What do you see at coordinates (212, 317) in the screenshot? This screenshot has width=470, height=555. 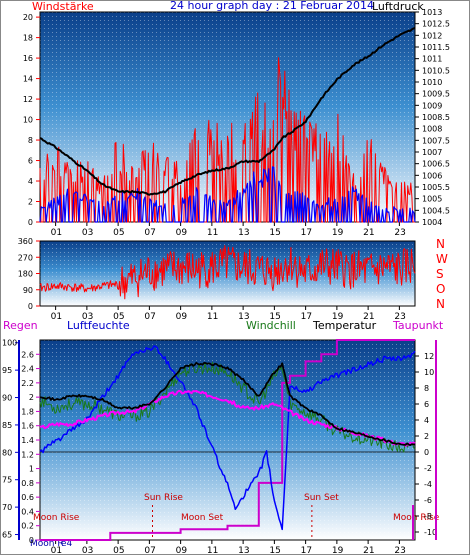 I see `dir-x-label: 11` at bounding box center [212, 317].